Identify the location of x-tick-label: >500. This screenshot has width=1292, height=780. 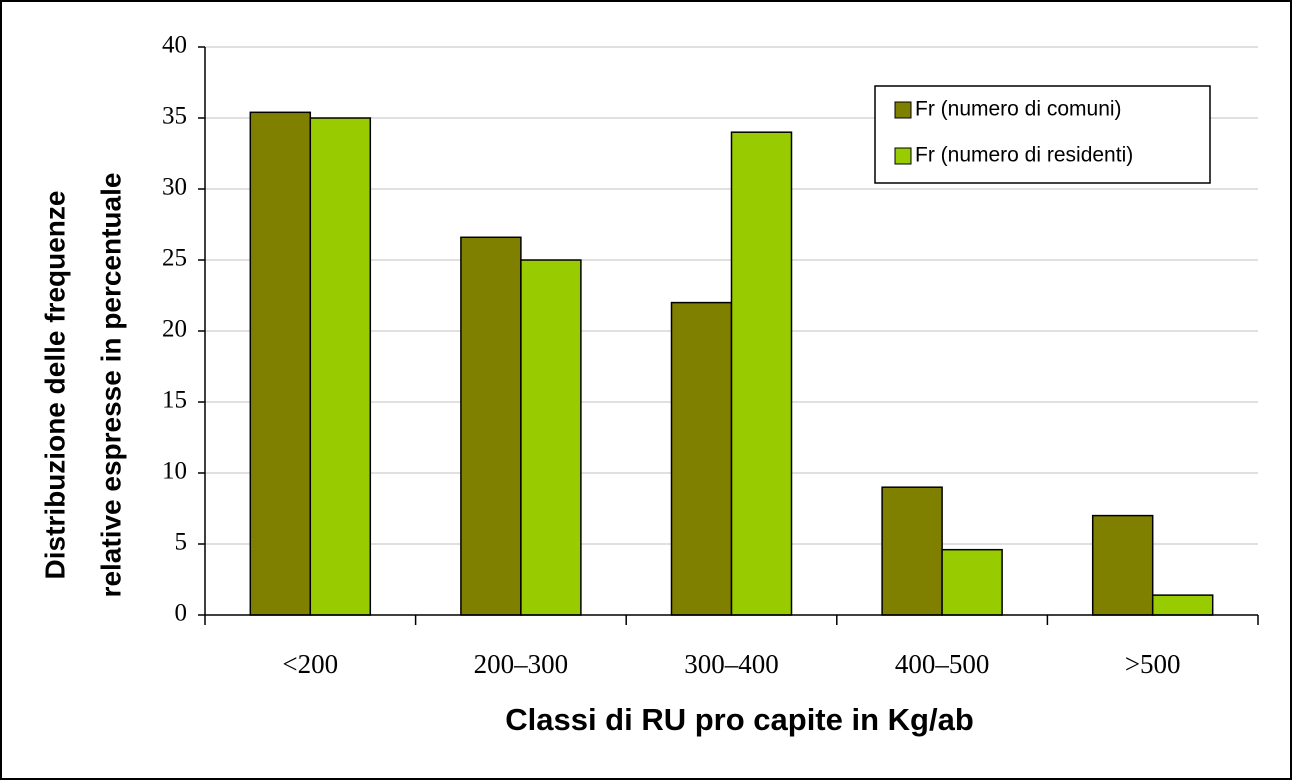
(1153, 664).